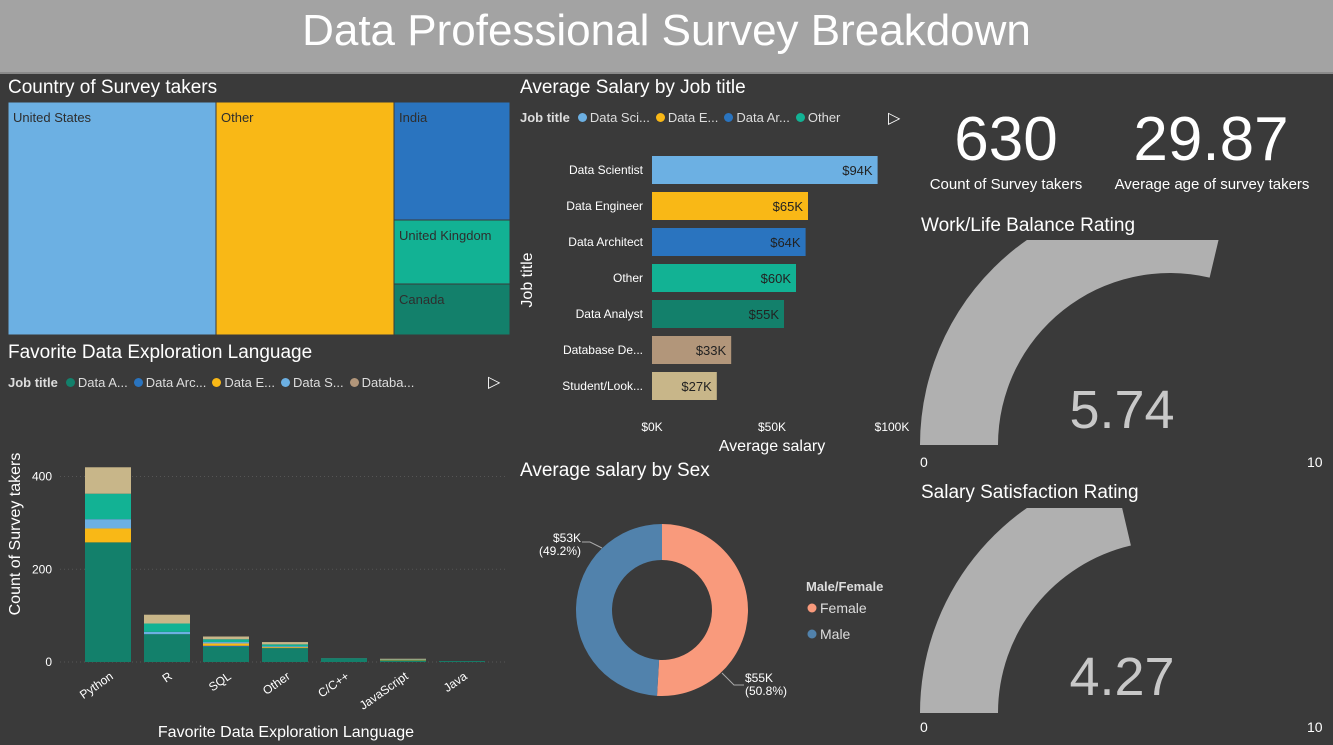 The height and width of the screenshot is (745, 1333). I want to click on donut-legend-dot-icon, so click(812, 634).